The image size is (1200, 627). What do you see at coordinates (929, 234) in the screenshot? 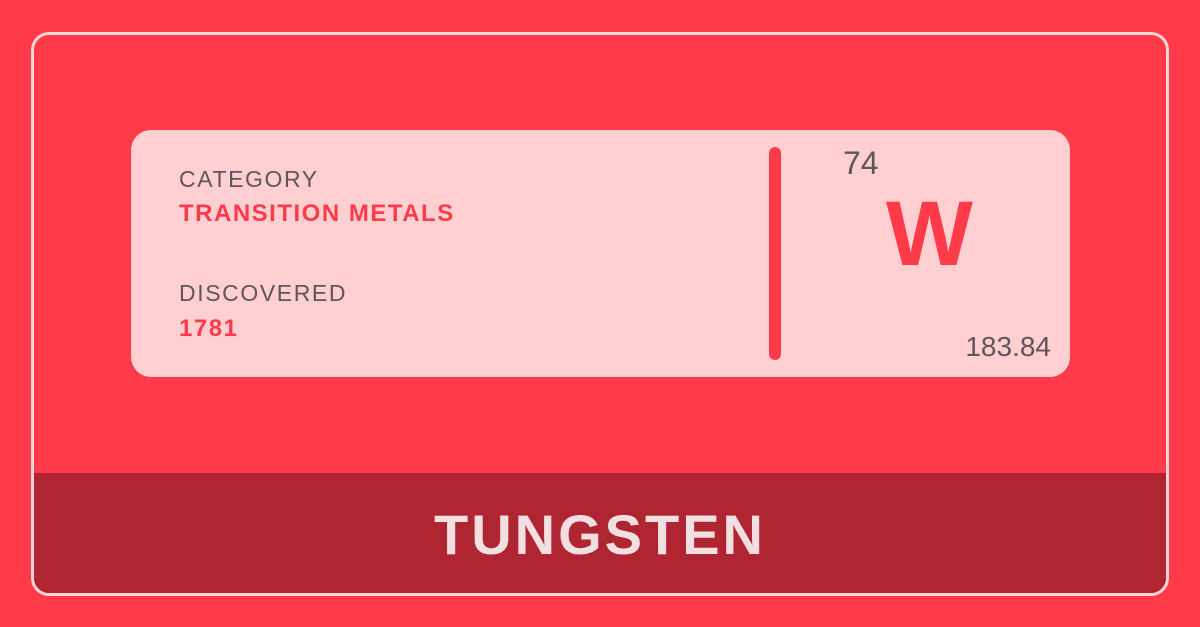
I see `element-symbol: W` at bounding box center [929, 234].